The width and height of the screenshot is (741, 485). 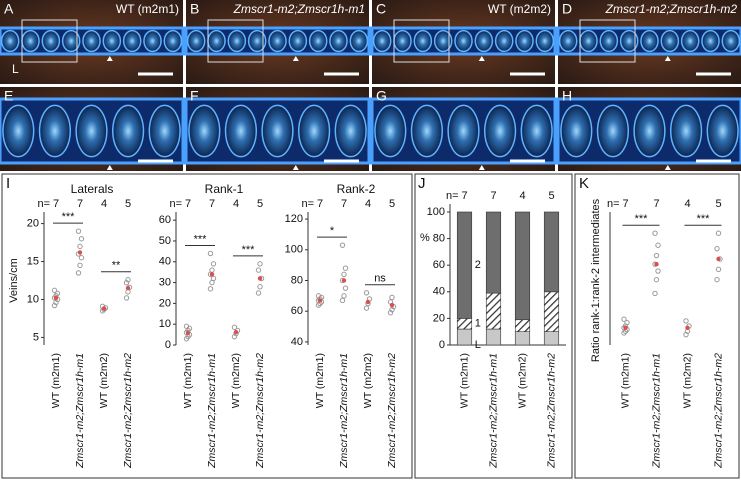 What do you see at coordinates (439, 238) in the screenshot?
I see `y-tick-label: 80` at bounding box center [439, 238].